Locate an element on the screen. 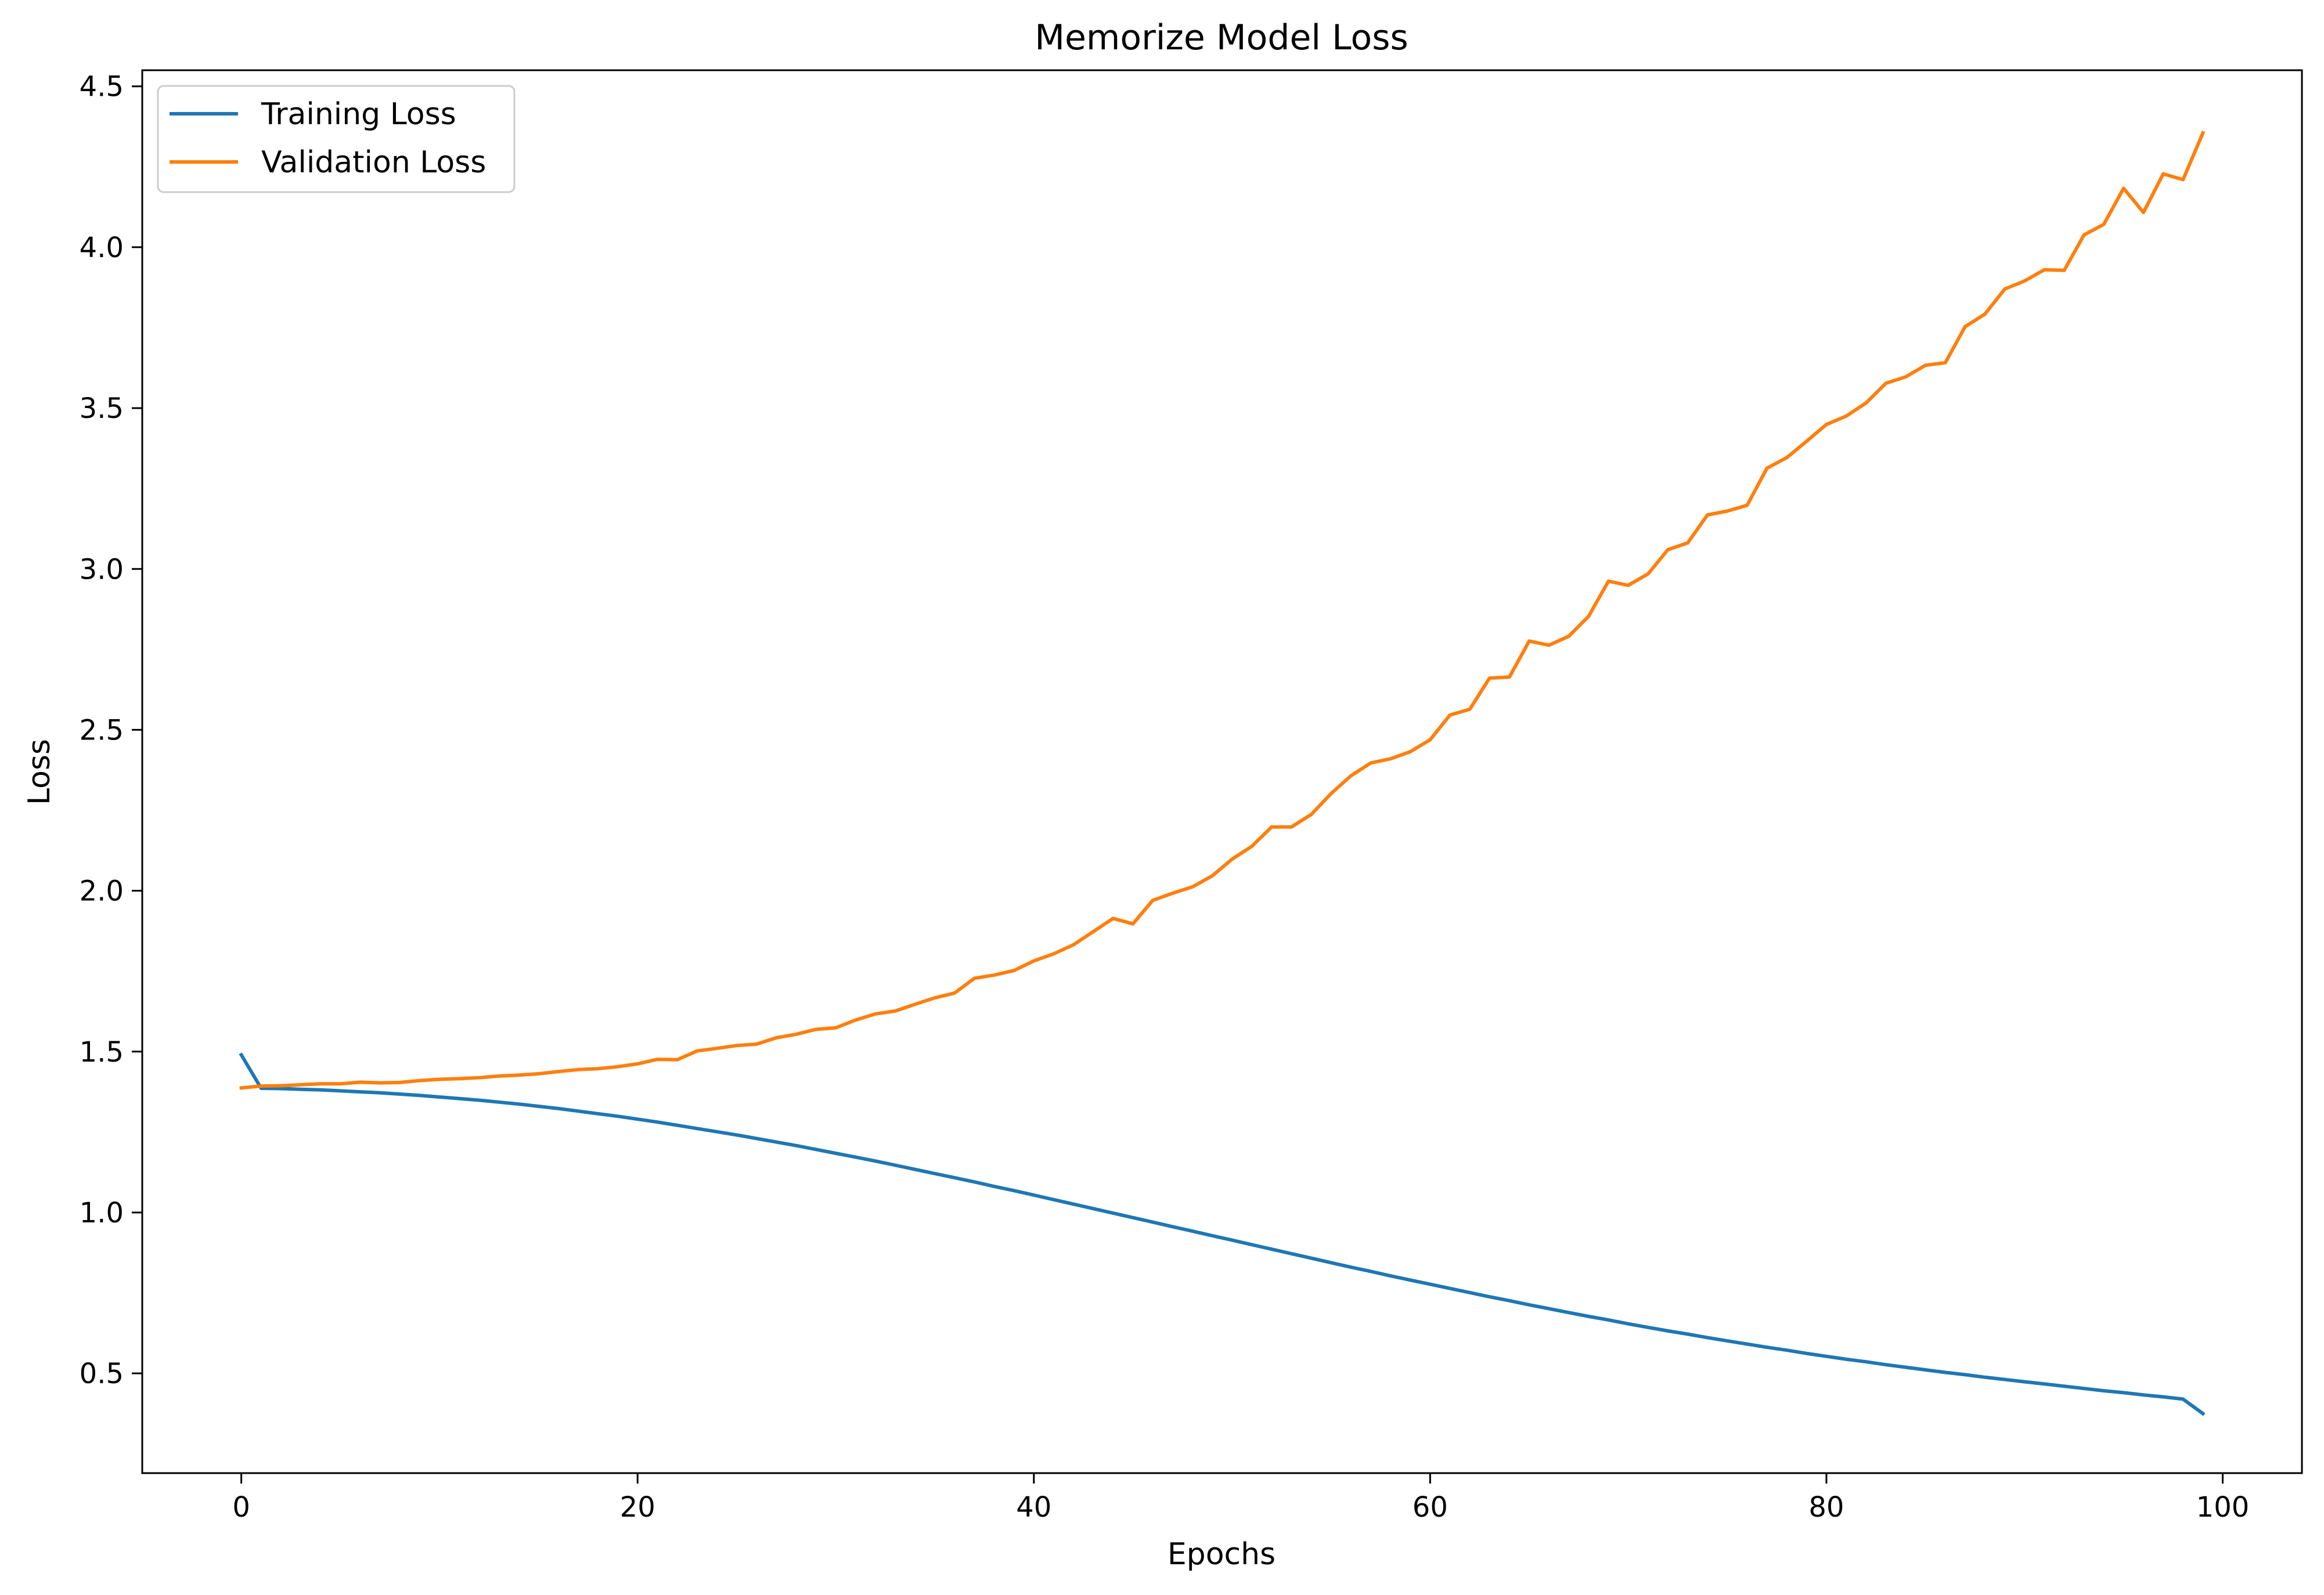 The height and width of the screenshot is (1595, 2324). x-tick-label: 20 is located at coordinates (637, 1507).